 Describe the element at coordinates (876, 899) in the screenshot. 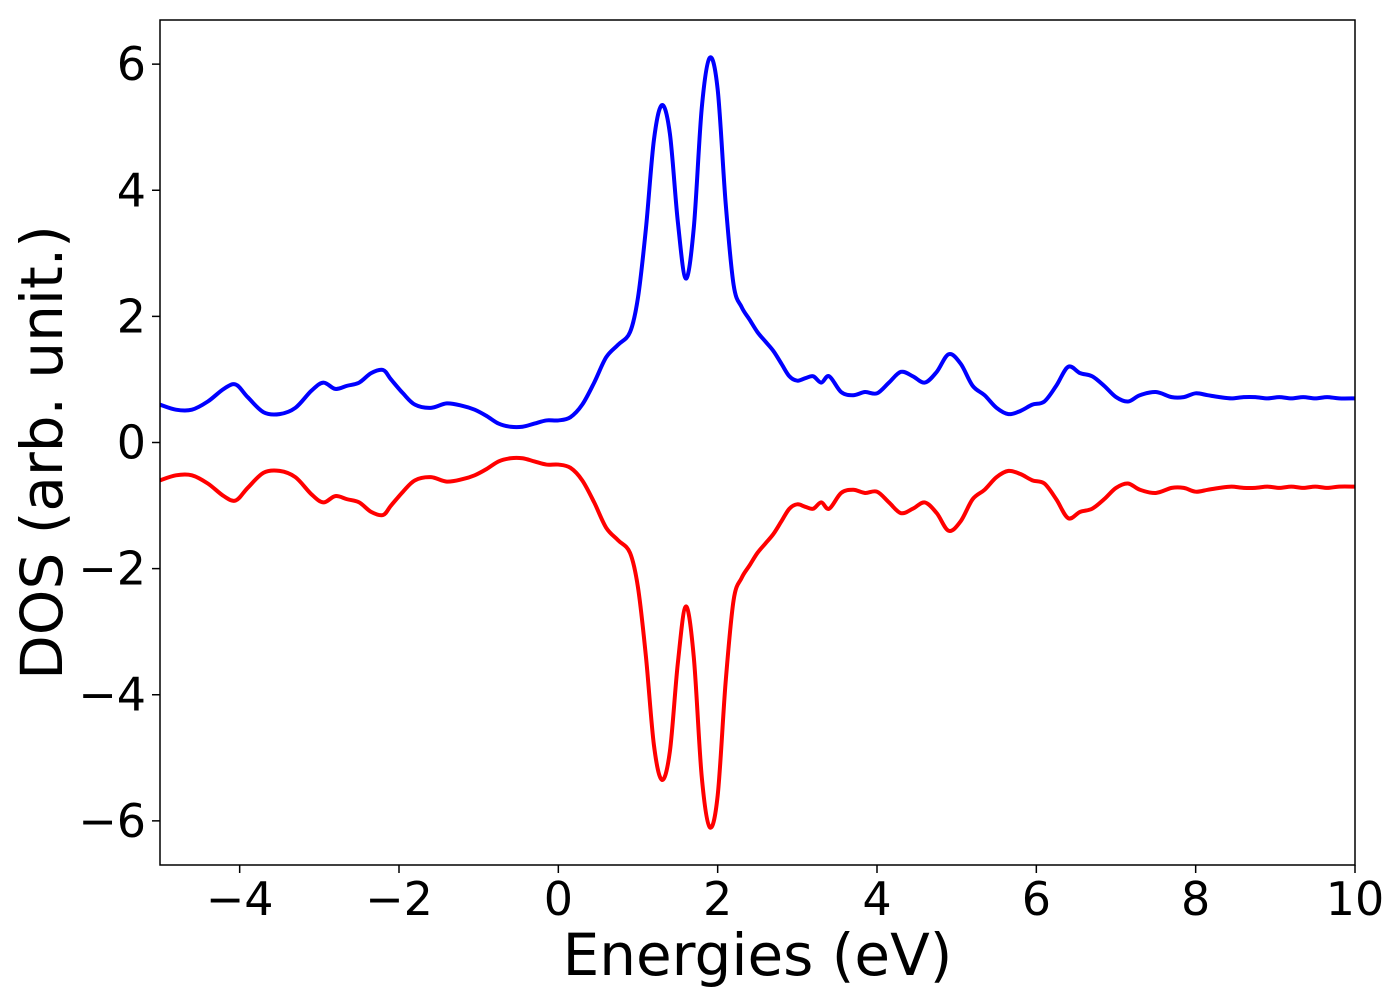

I see `x-tick-label: 4` at that location.